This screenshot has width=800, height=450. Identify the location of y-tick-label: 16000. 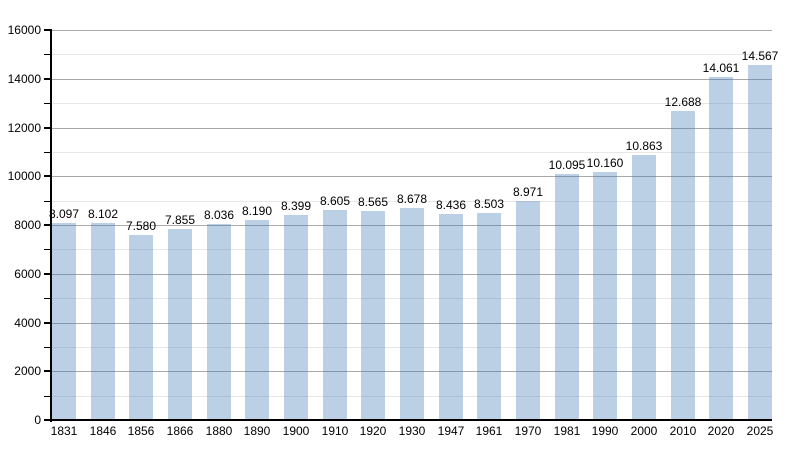
(24, 30).